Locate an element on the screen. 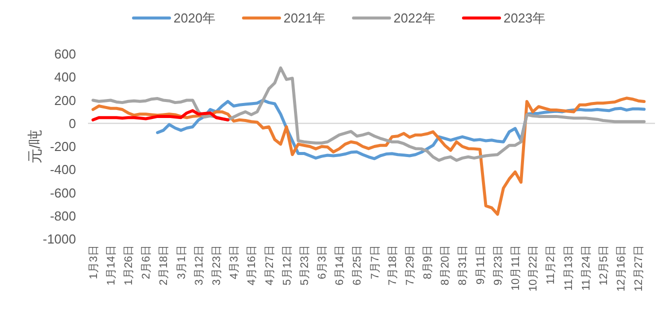  x-tick-label: 3月12日 is located at coordinates (199, 265).